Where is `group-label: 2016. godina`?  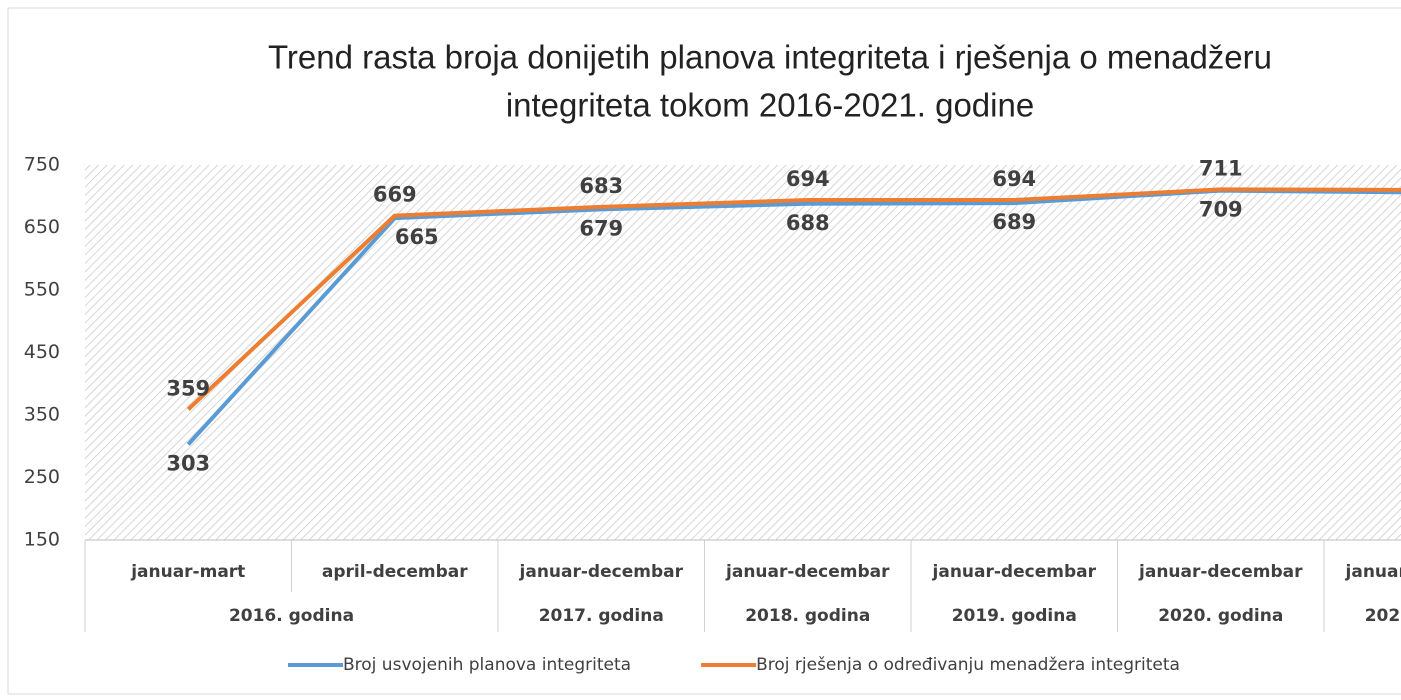 group-label: 2016. godina is located at coordinates (291, 616).